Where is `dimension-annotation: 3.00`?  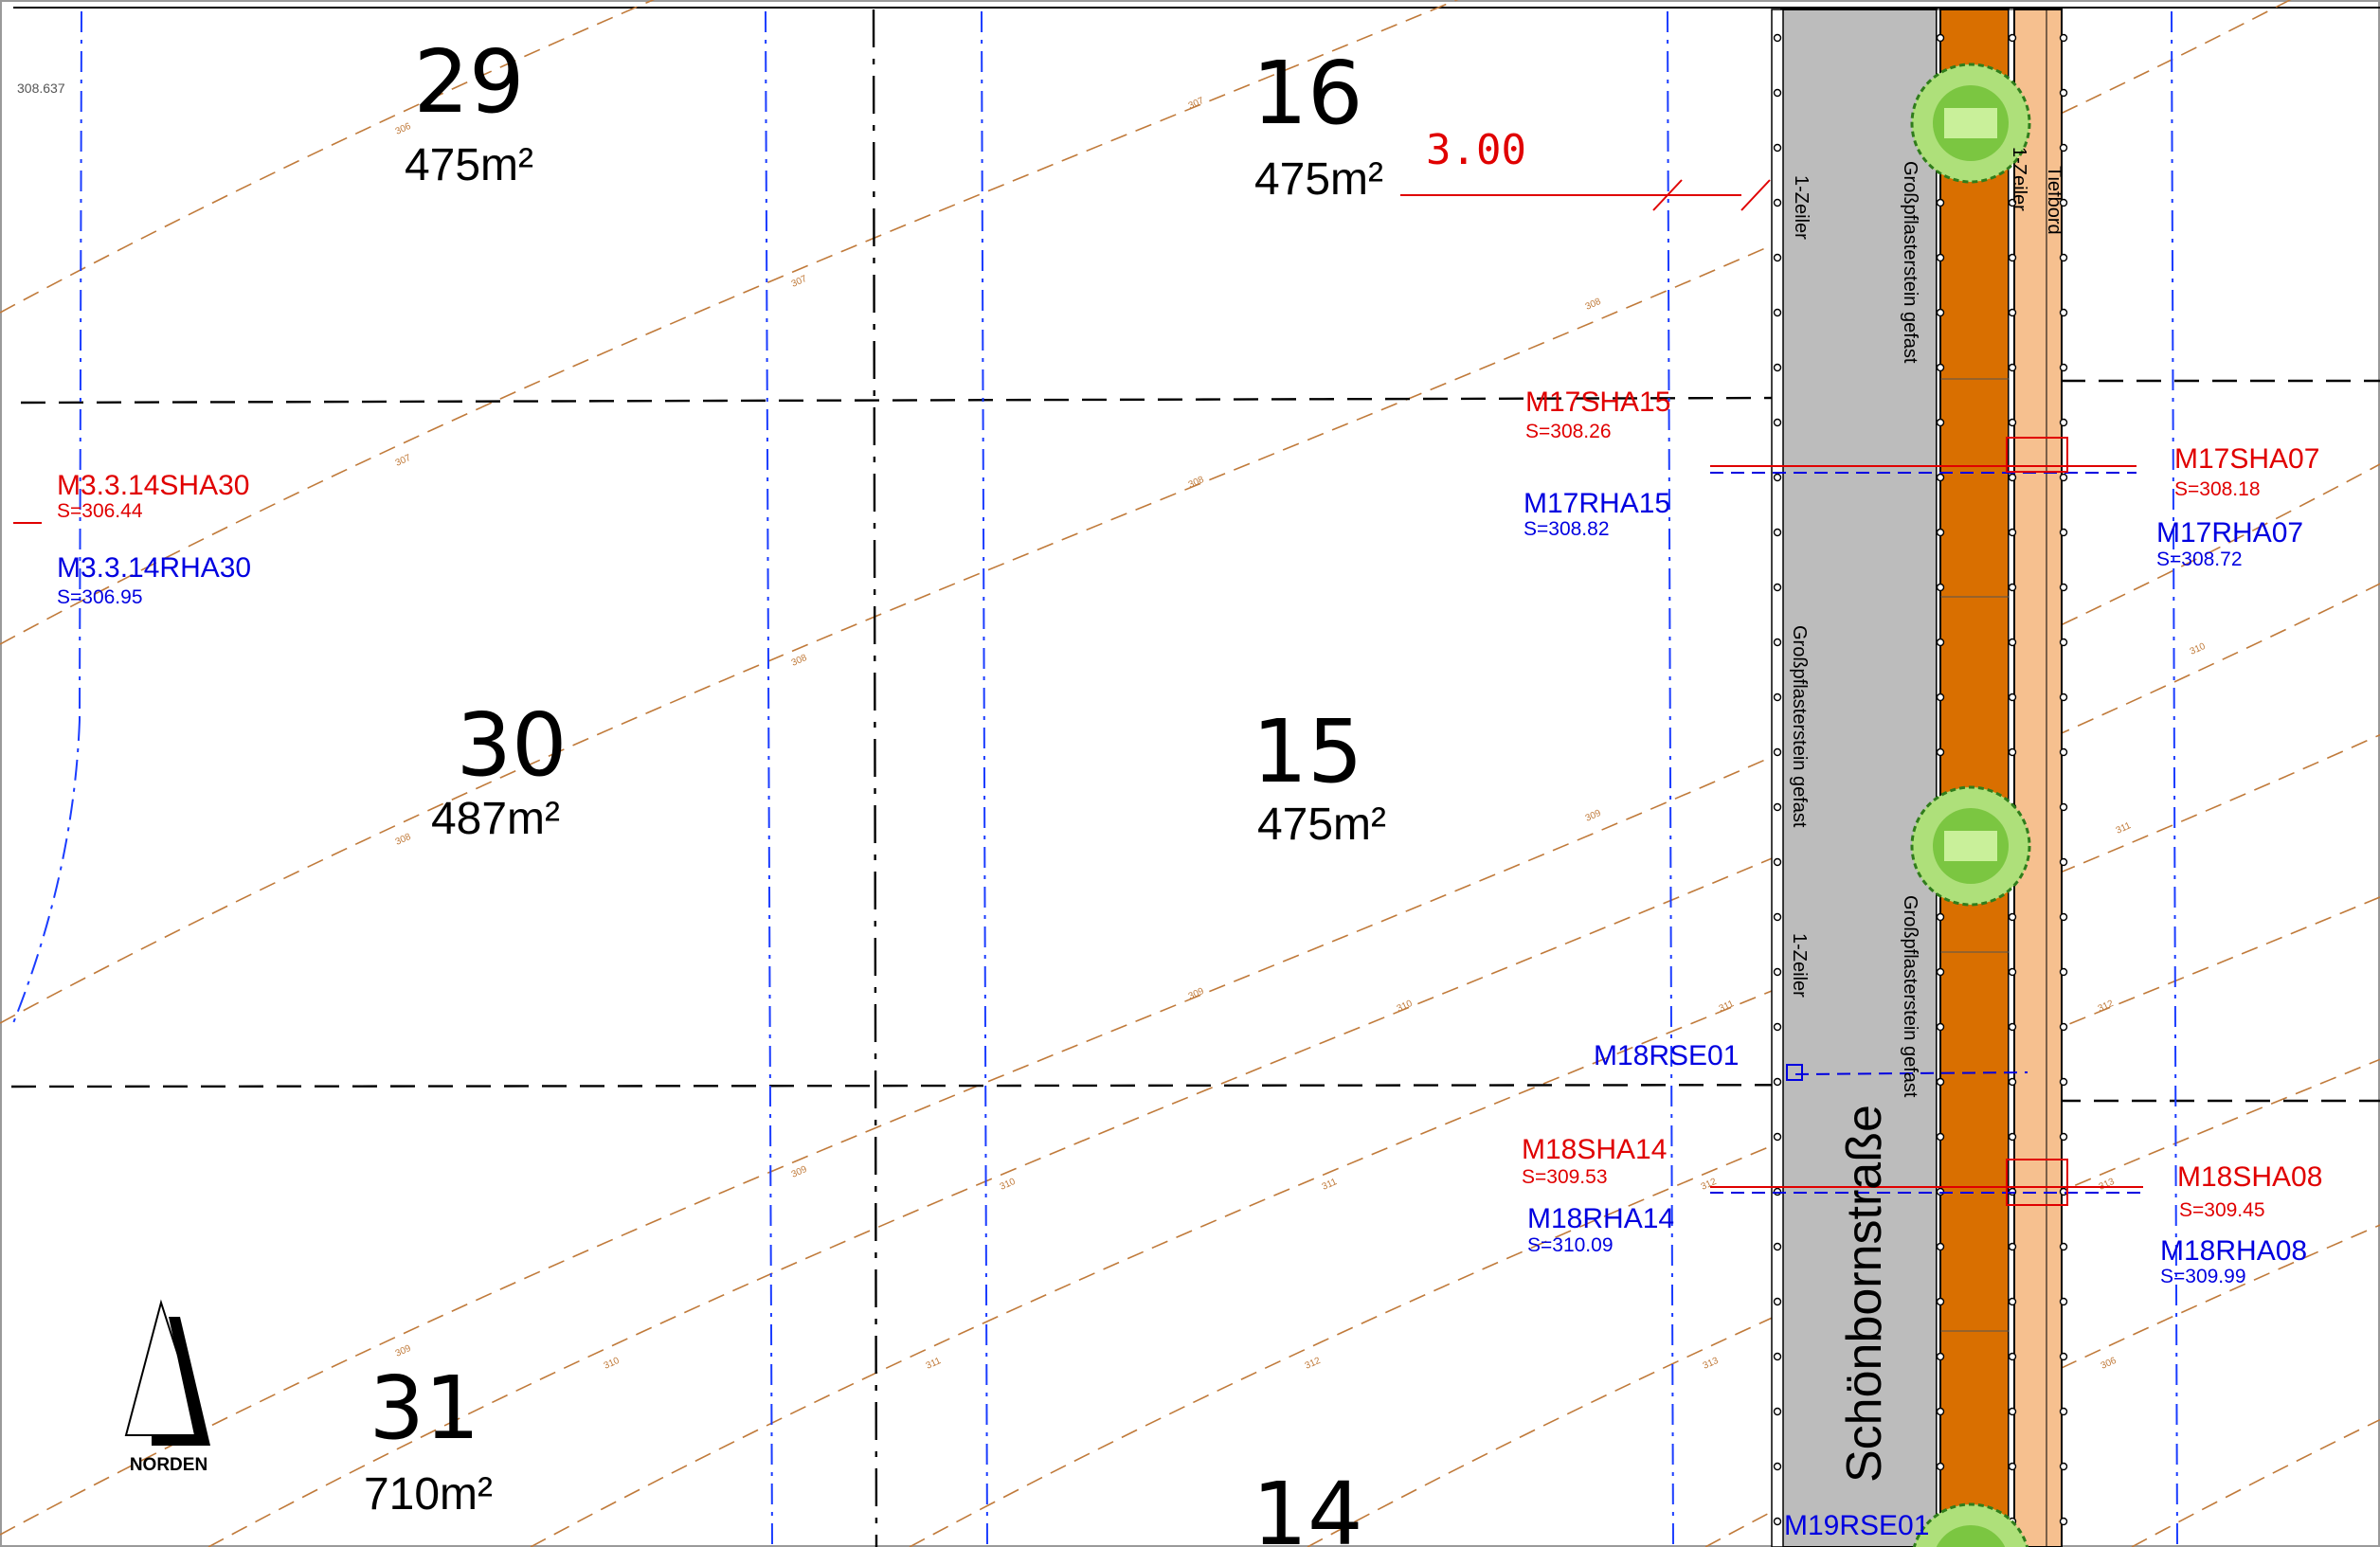 dimension-annotation: 3.00 is located at coordinates (1585, 168).